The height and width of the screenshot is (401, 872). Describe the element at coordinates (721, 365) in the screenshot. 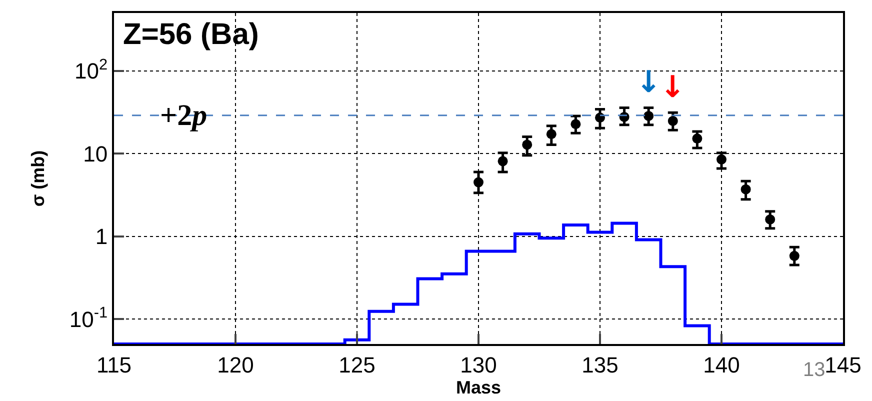

I see `x-tick-label: 140` at that location.